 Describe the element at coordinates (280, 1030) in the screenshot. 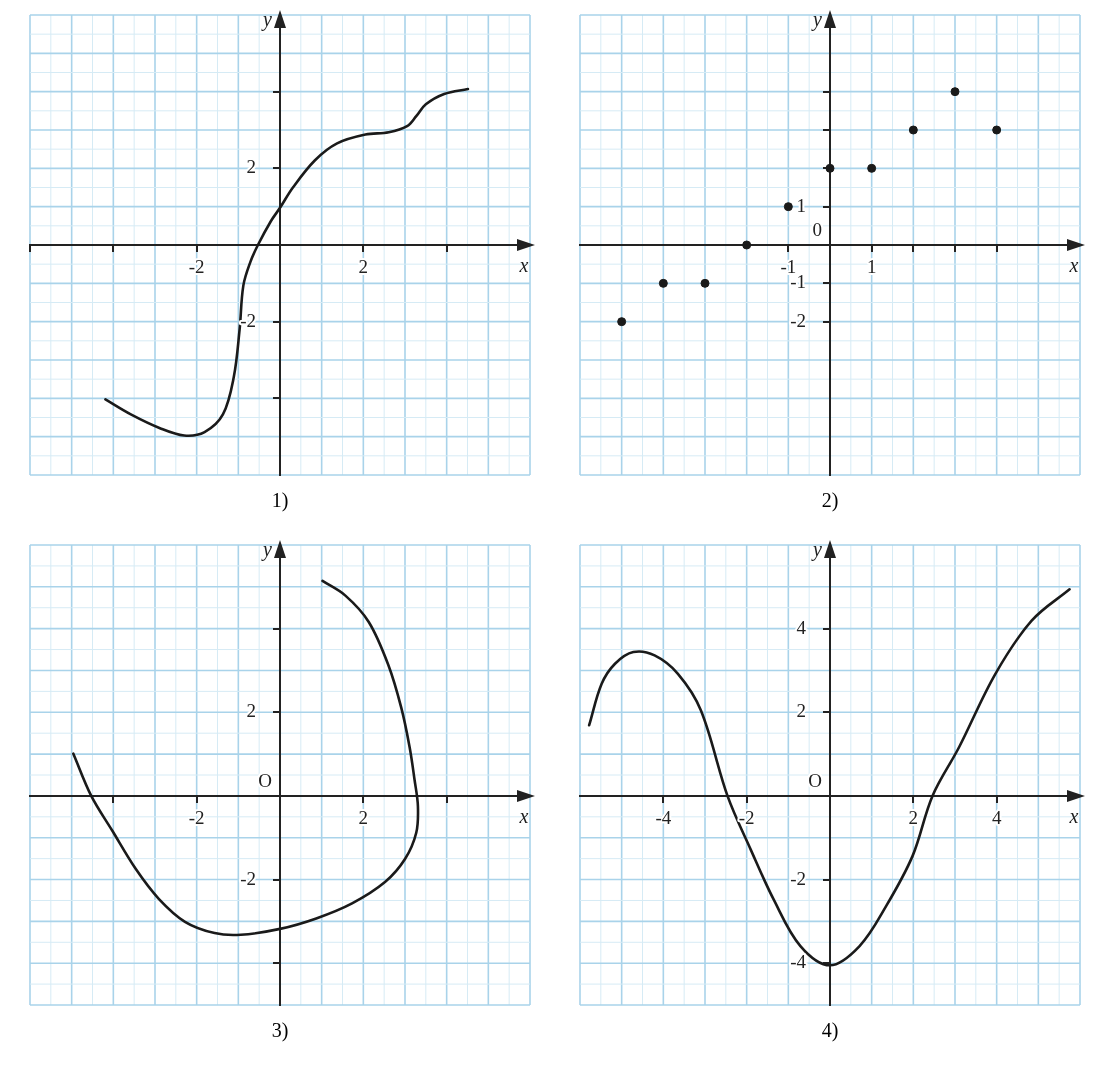

I see `text: 3)` at that location.